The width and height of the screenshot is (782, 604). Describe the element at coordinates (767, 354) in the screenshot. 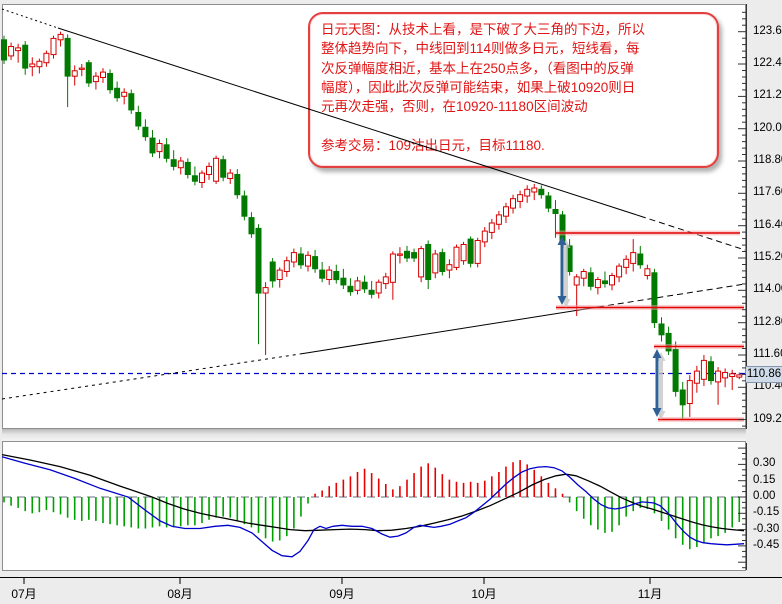

I see `price-axis-label: 111.60` at that location.